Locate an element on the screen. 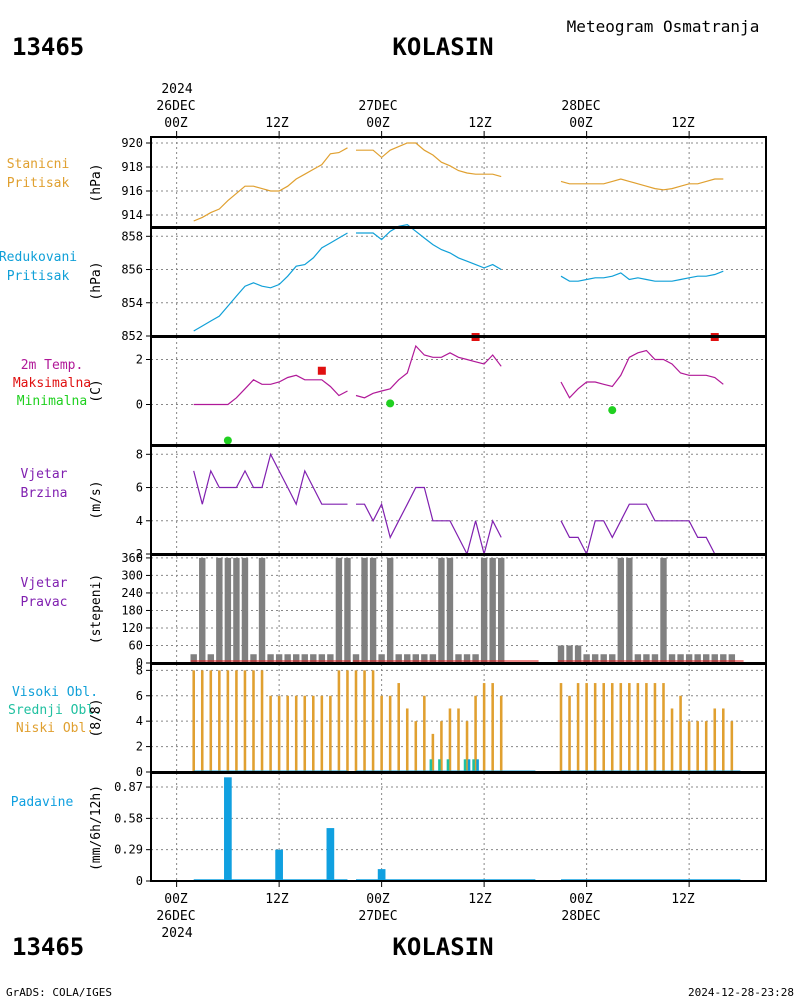 This screenshot has height=1000, width=800. pressure-unit: (hPa) is located at coordinates (96, 182).